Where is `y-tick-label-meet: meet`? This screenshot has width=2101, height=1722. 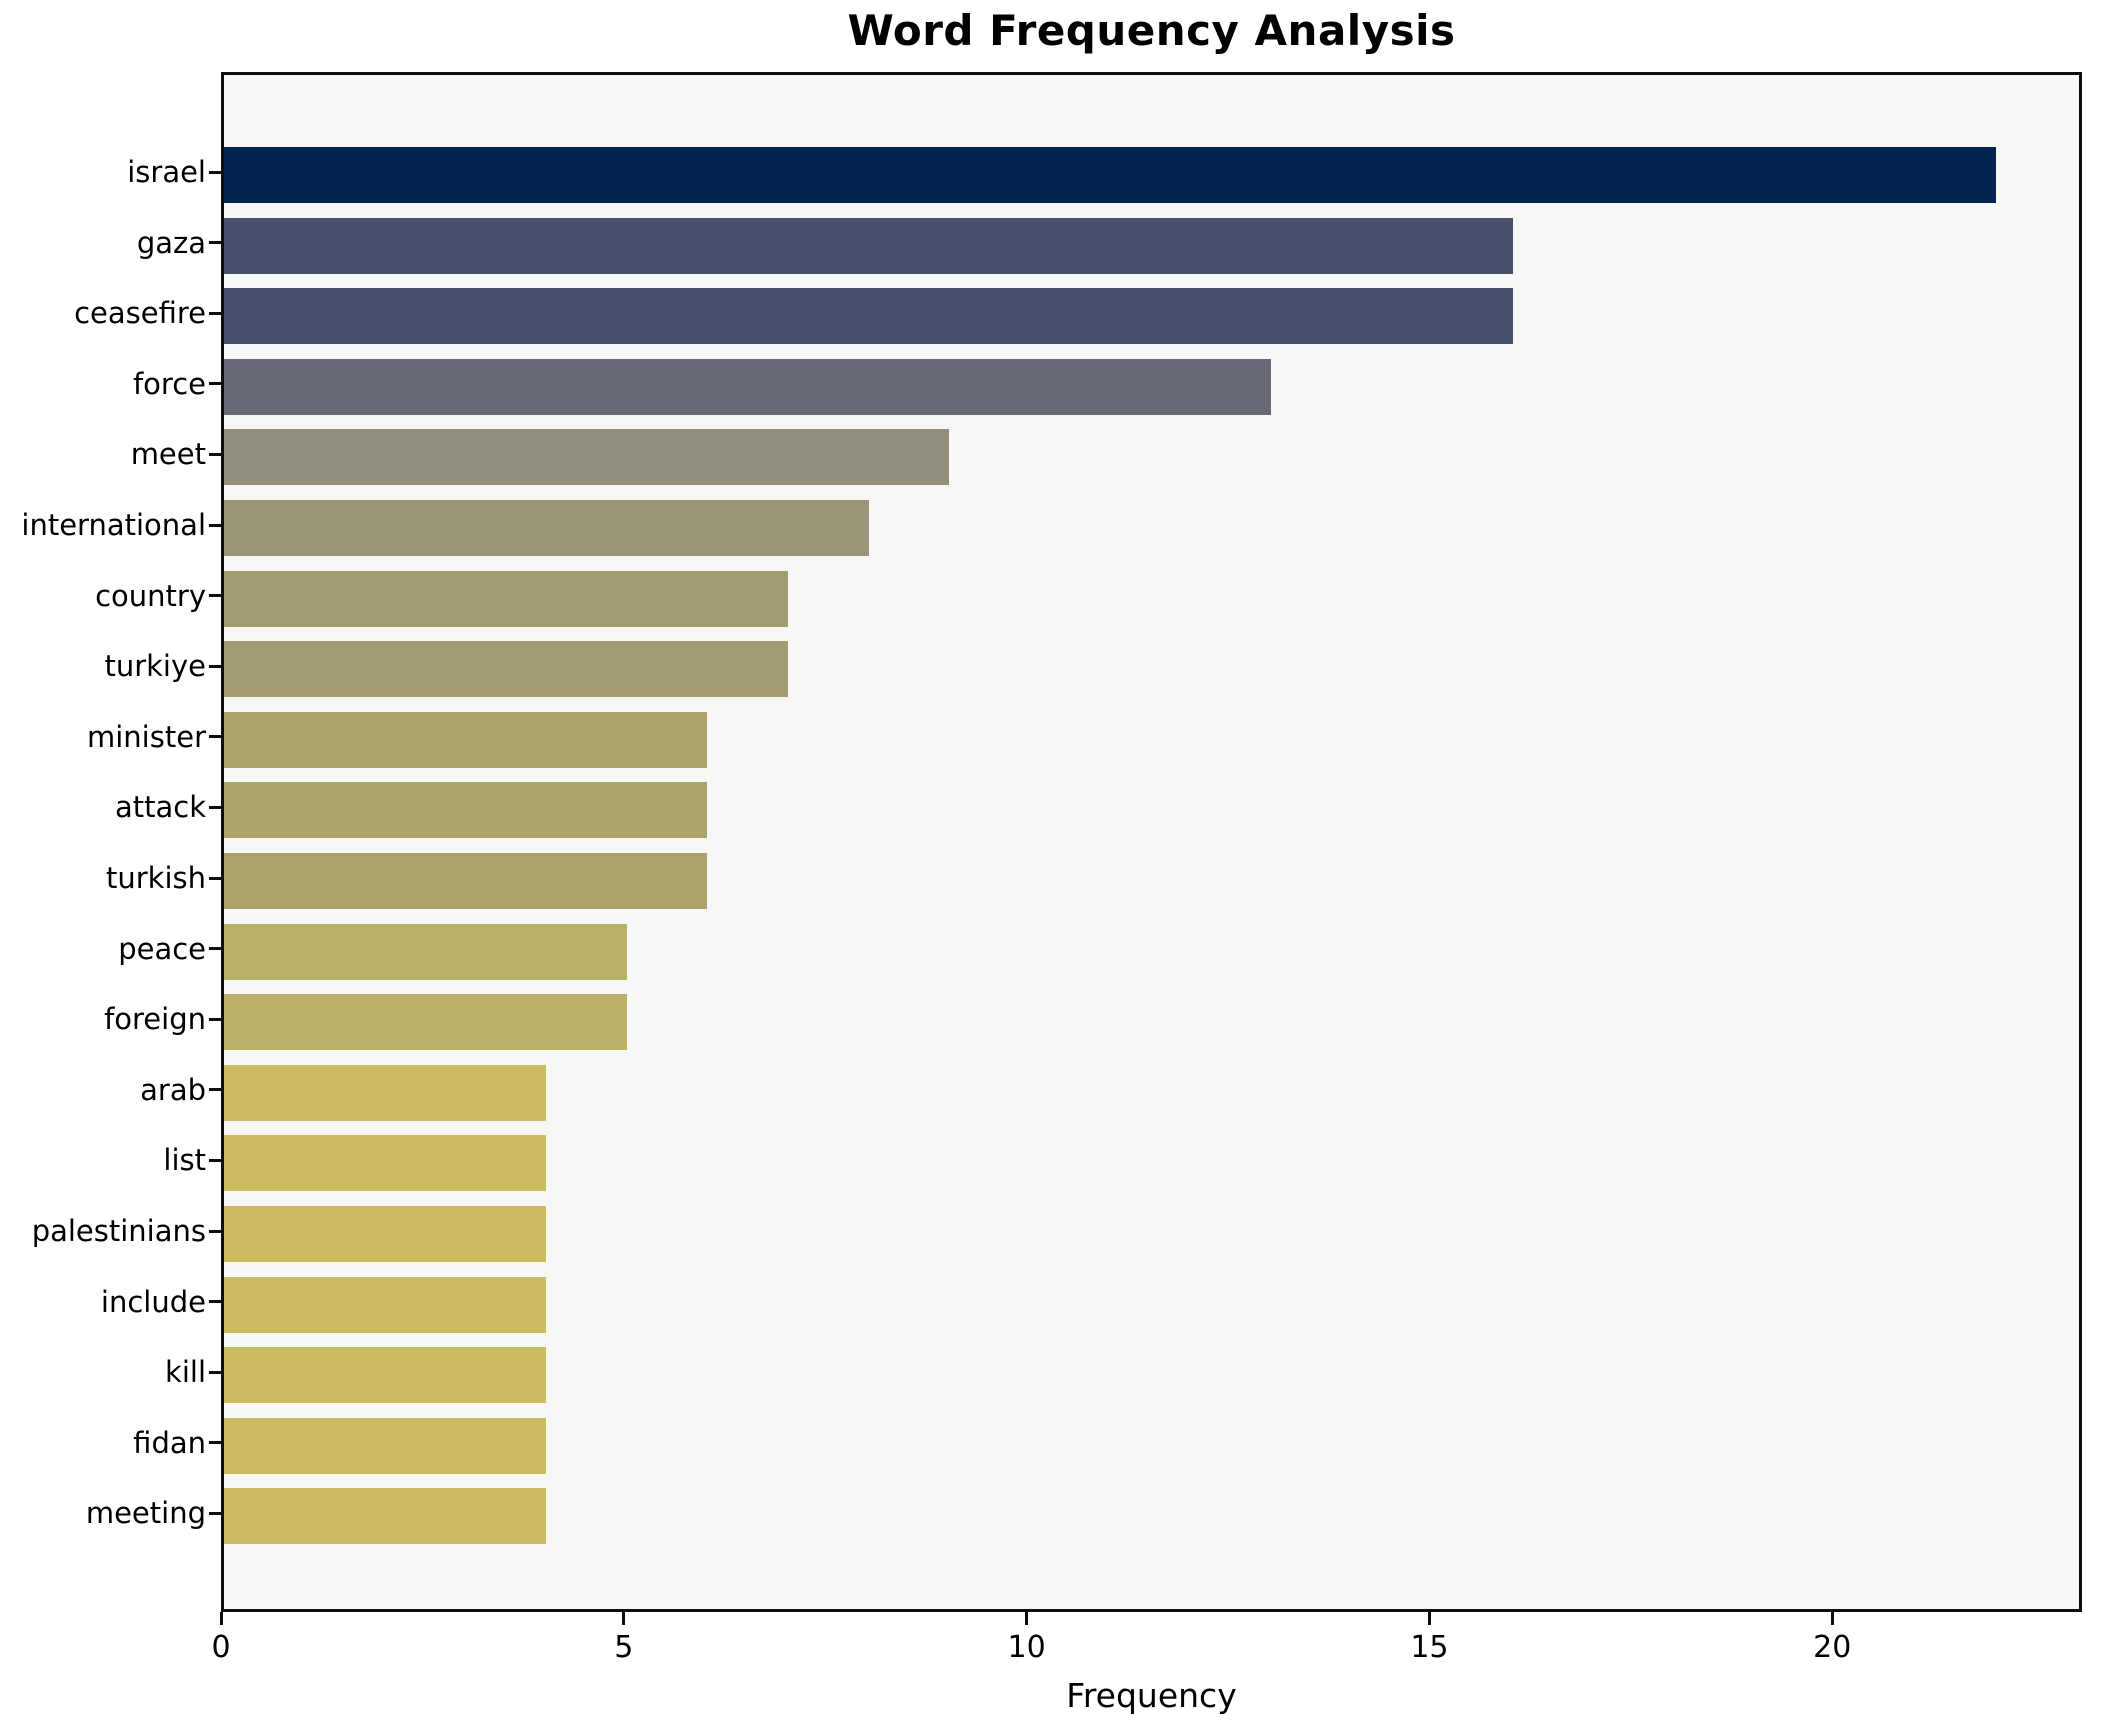 y-tick-label-meet: meet is located at coordinates (168, 454).